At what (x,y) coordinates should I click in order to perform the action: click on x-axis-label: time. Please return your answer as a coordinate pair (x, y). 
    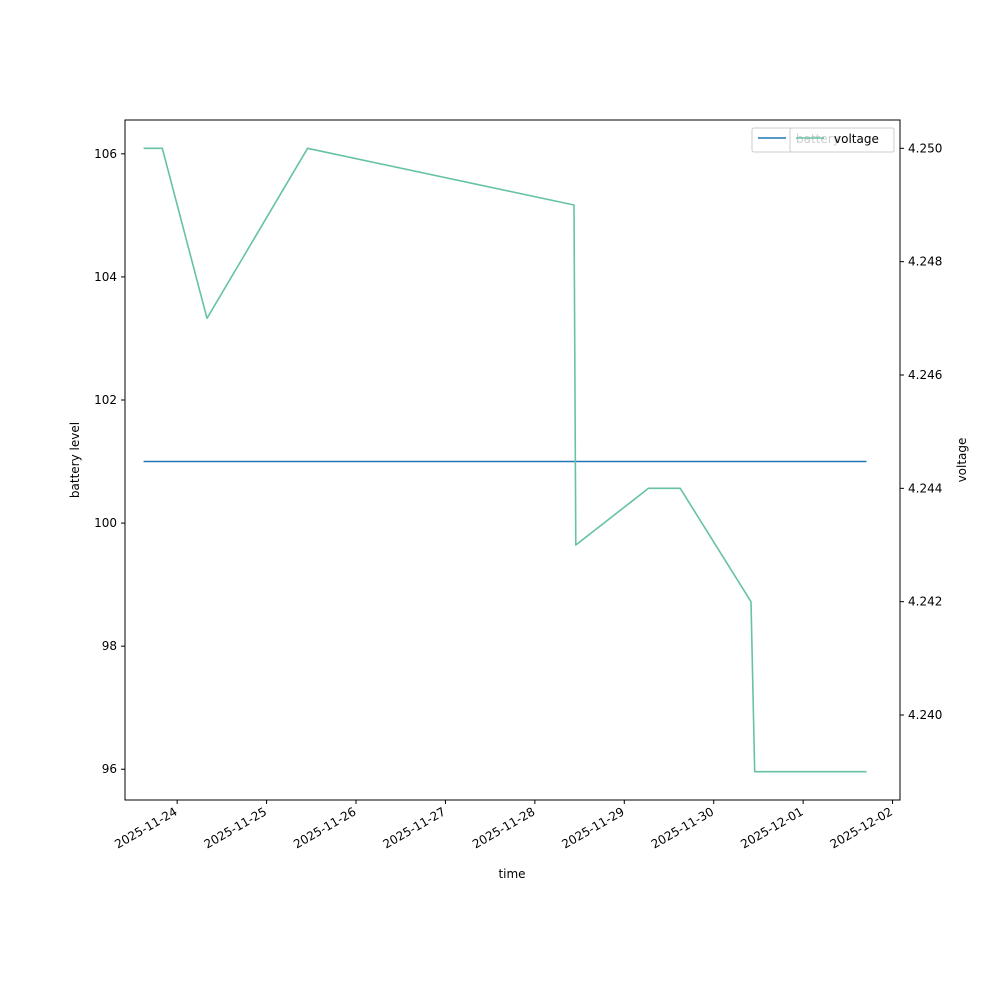
    Looking at the image, I should click on (511, 874).